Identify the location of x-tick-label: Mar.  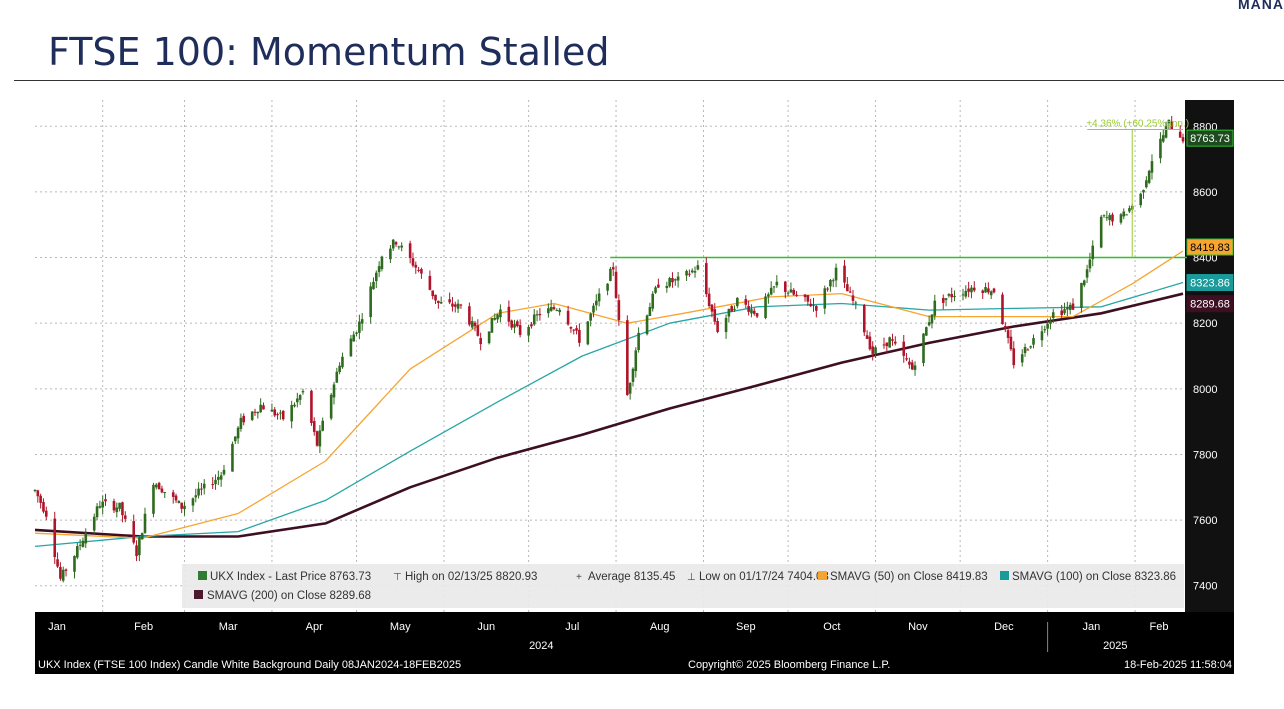
(228, 627).